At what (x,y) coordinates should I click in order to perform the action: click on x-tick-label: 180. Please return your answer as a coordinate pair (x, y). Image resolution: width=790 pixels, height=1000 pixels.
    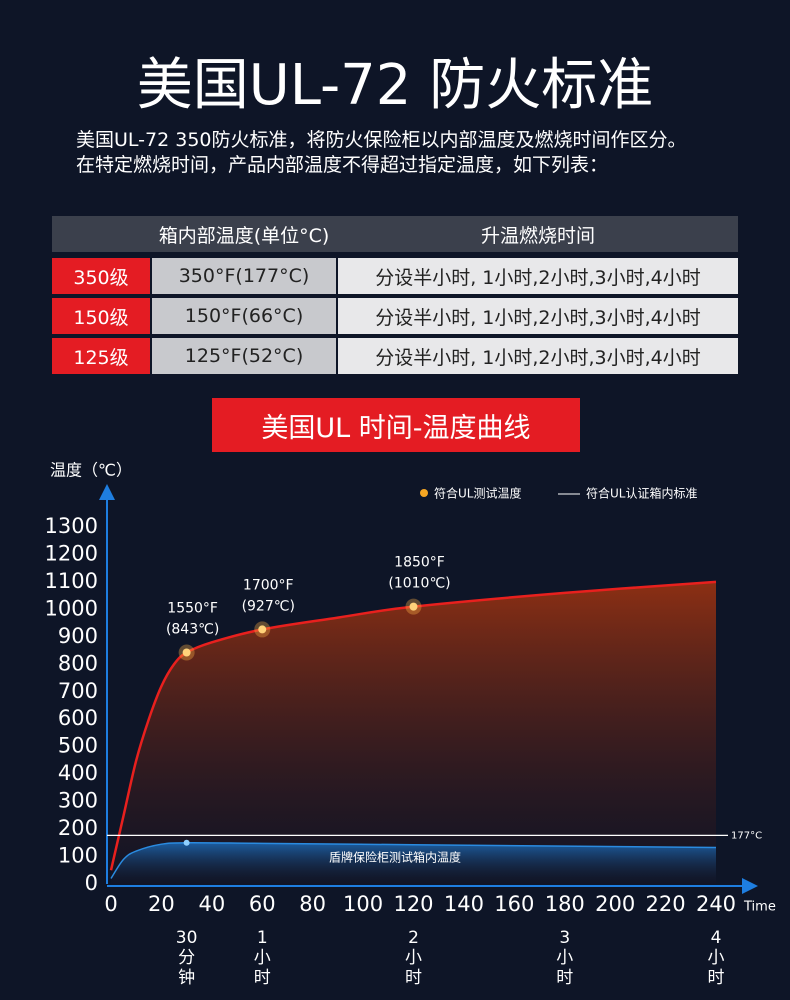
    Looking at the image, I should click on (565, 904).